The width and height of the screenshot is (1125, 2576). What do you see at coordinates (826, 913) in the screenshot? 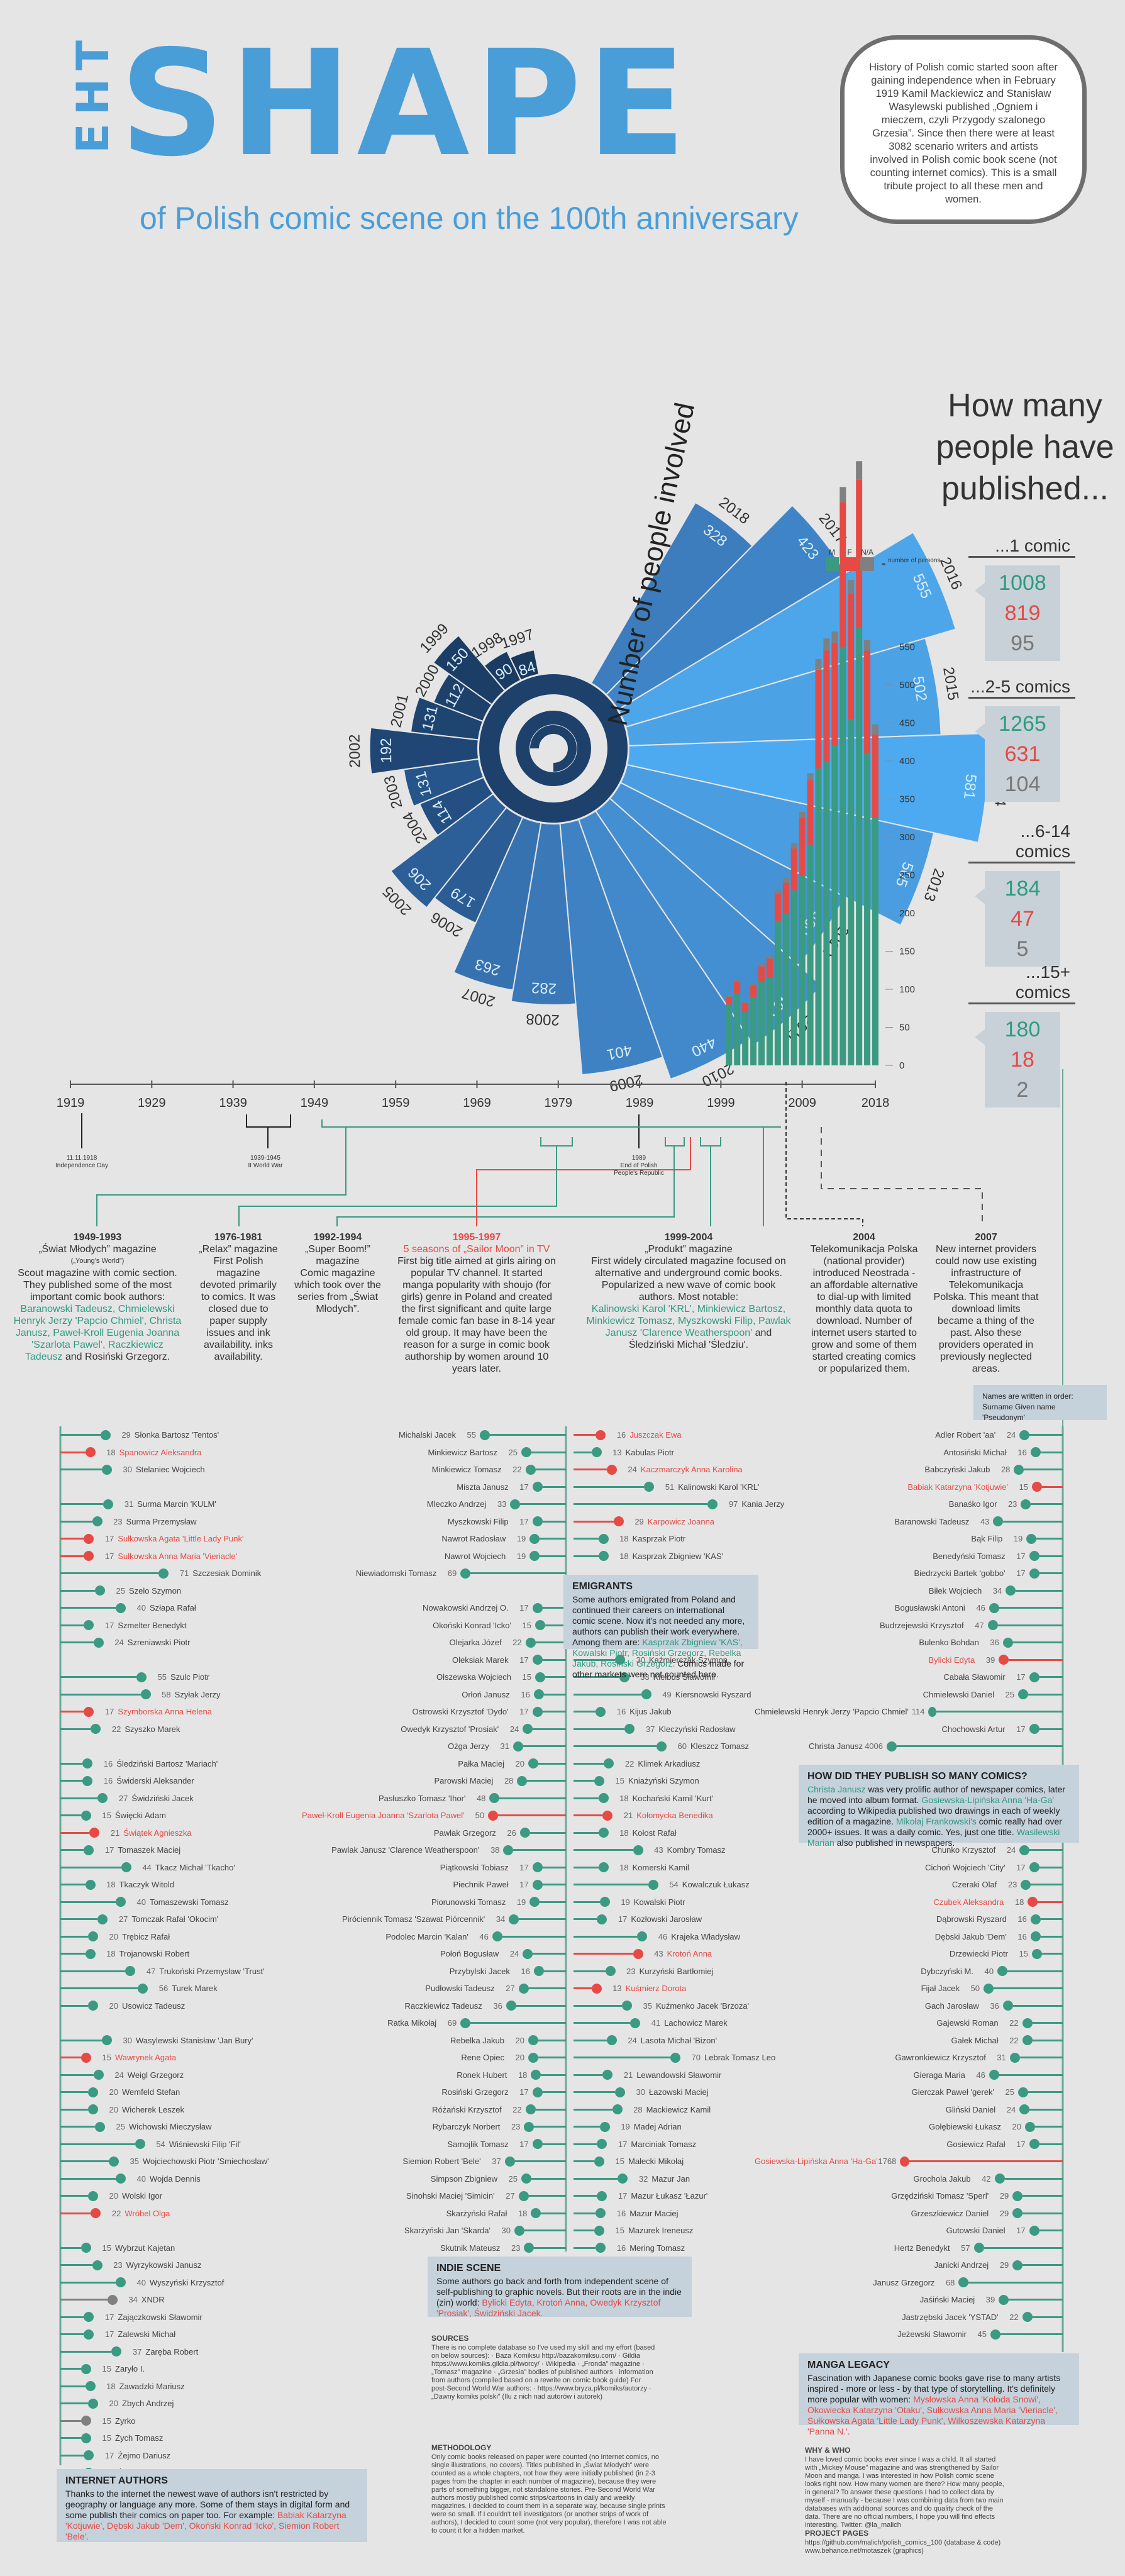
I see `bar-M-2012` at bounding box center [826, 913].